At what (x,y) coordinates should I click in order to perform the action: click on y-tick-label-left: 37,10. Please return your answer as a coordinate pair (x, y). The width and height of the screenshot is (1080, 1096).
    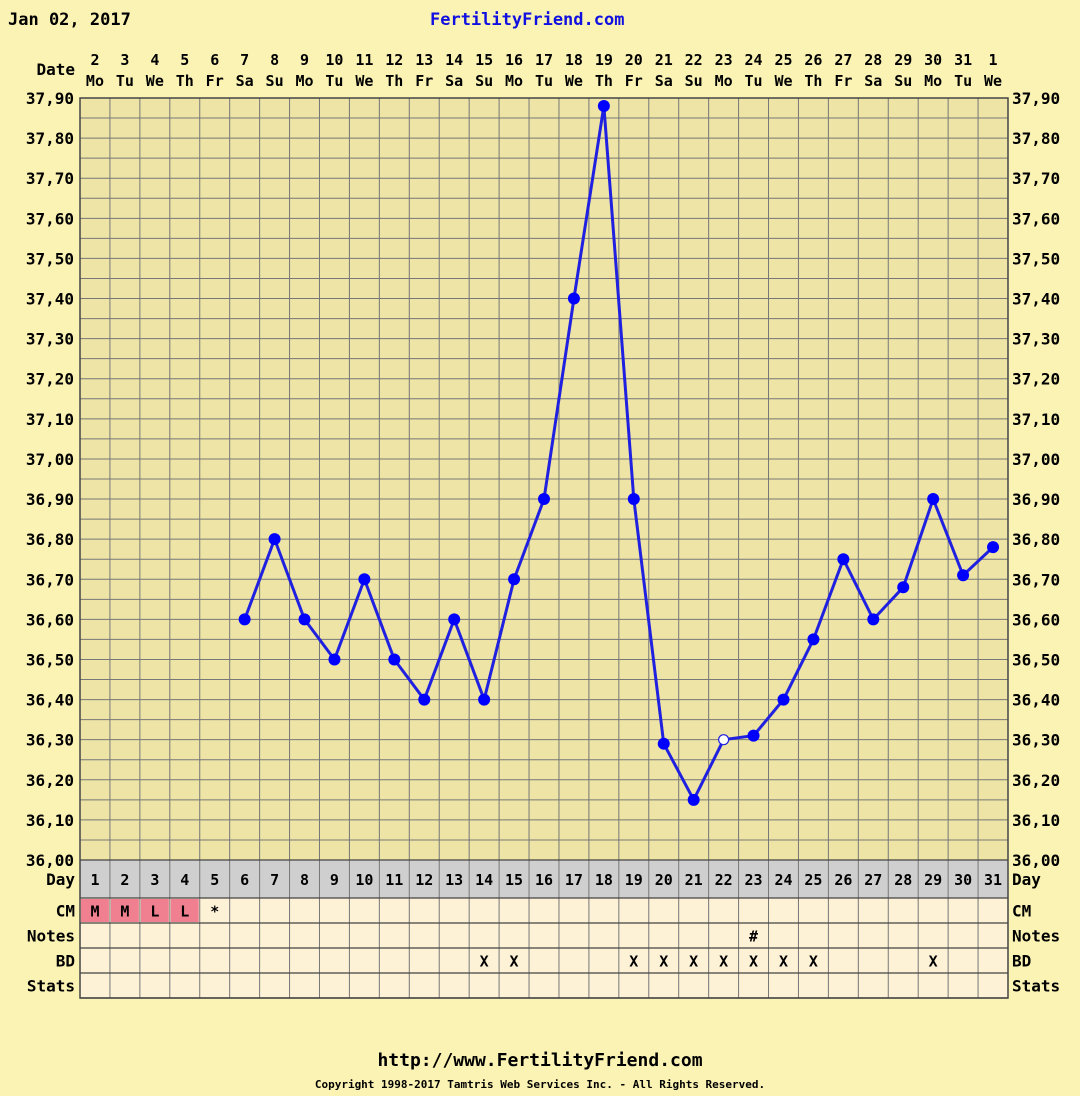
    Looking at the image, I should click on (50, 419).